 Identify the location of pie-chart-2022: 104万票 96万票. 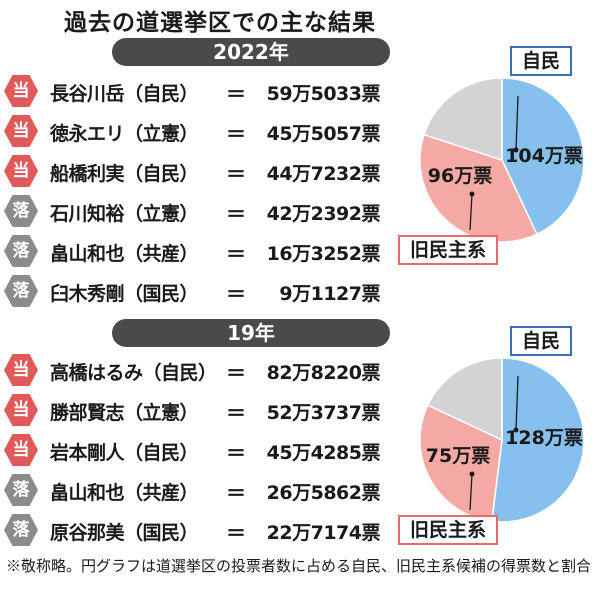
(502, 160).